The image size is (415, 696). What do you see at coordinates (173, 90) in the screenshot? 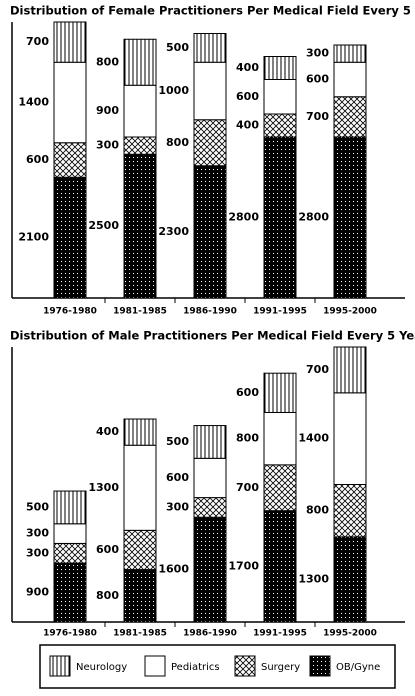
I see `data-label: 1000` at bounding box center [173, 90].